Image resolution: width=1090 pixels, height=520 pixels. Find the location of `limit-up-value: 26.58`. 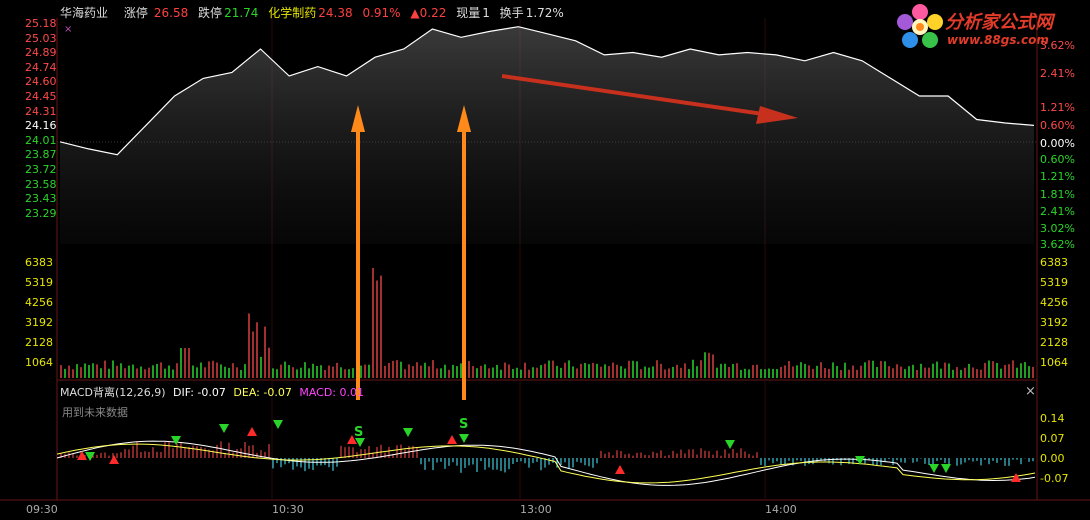

limit-up-value: 26.58 is located at coordinates (171, 13).